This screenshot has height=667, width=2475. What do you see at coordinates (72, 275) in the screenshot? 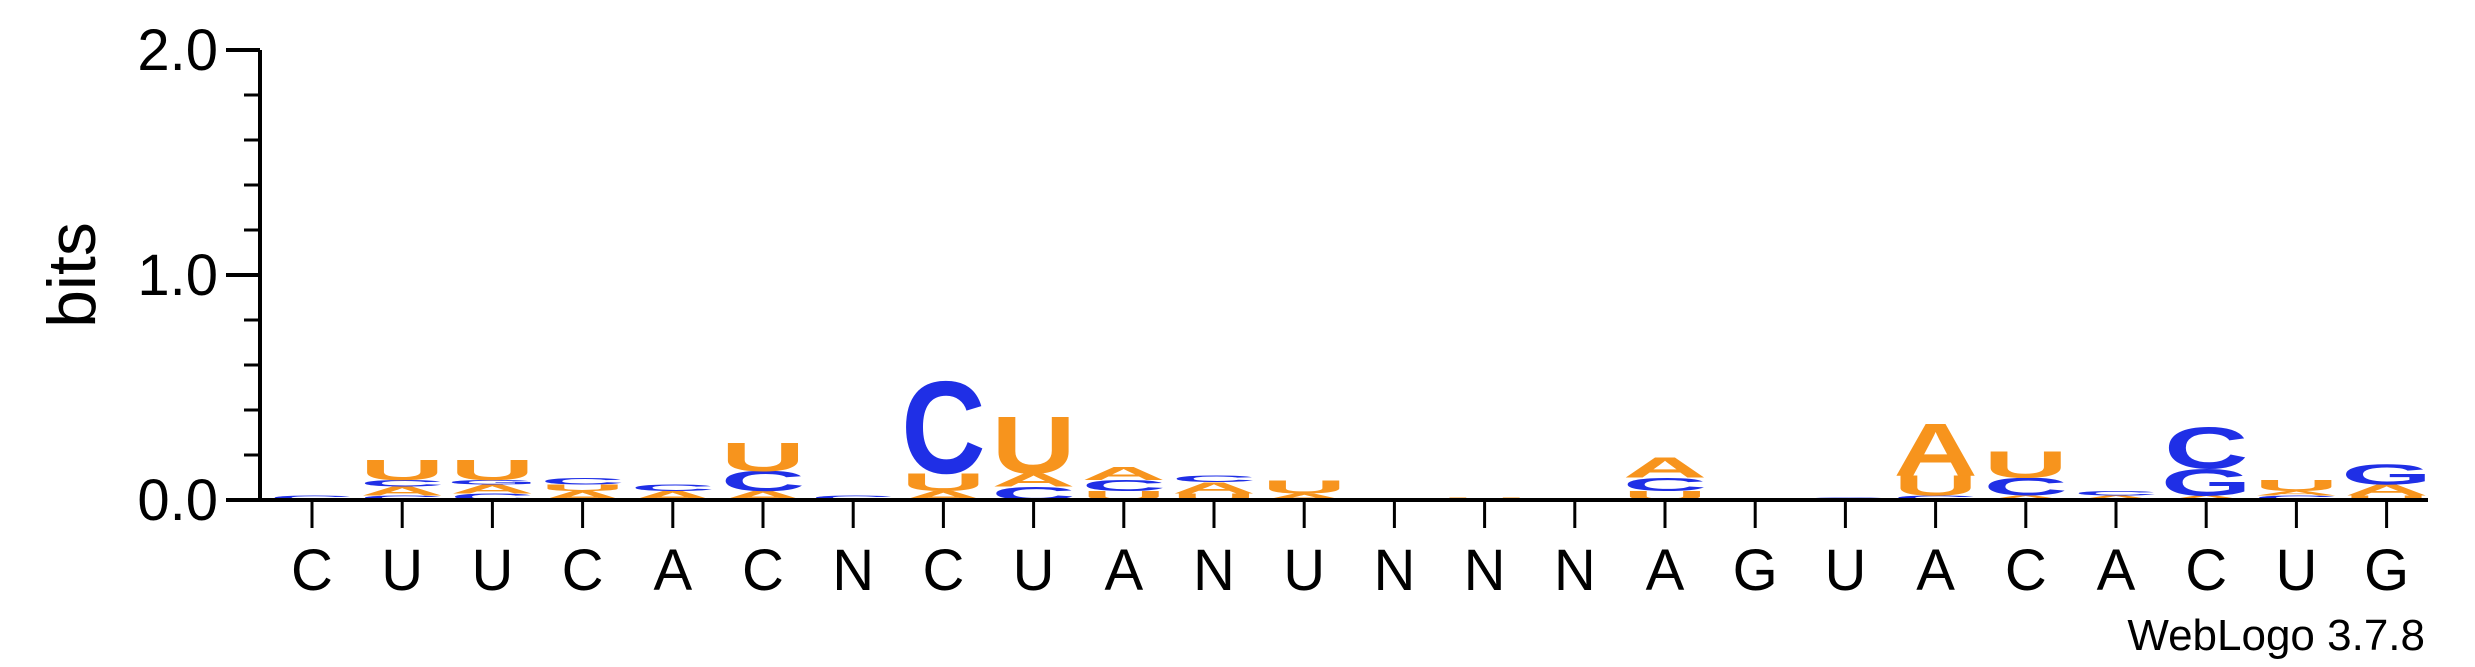
I see `y-axis-label: bits` at bounding box center [72, 275].